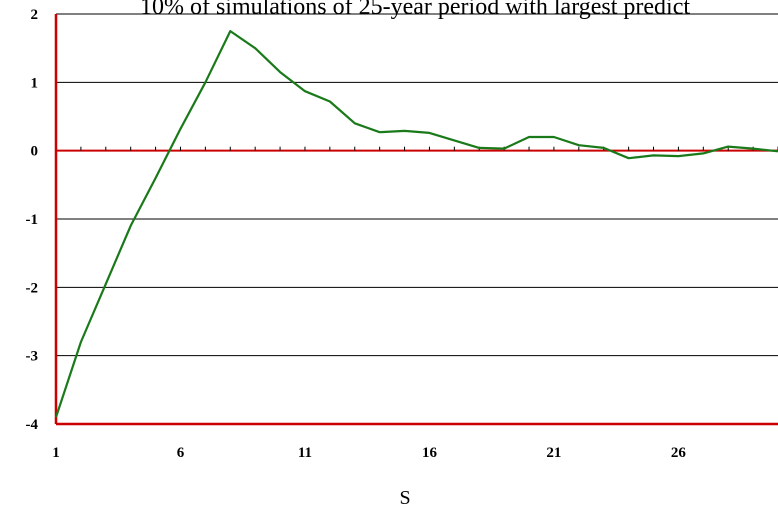 The height and width of the screenshot is (515, 778). What do you see at coordinates (181, 453) in the screenshot?
I see `x-tick-label: 6` at bounding box center [181, 453].